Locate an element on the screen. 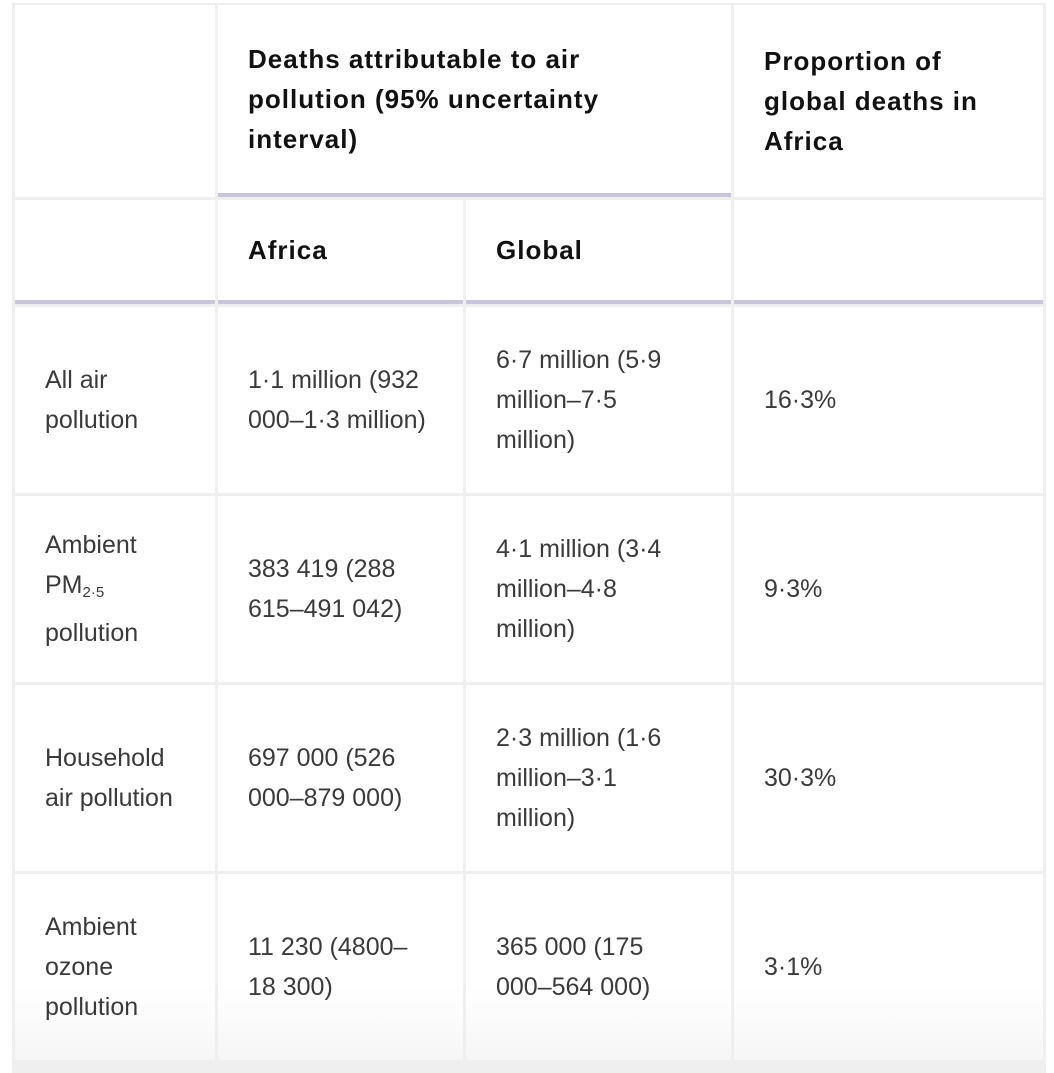 This screenshot has width=1054, height=1073. global-deaths: 4·1 million (3·4 million–4·8 million) is located at coordinates (598, 589).